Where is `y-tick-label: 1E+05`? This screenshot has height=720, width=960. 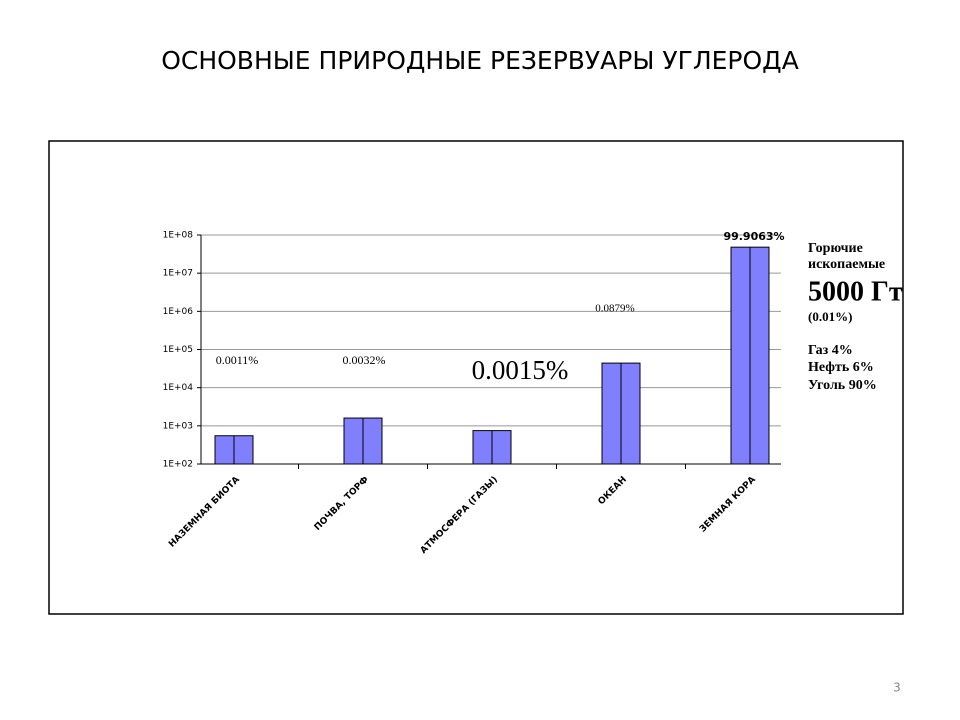
y-tick-label: 1E+05 is located at coordinates (178, 350).